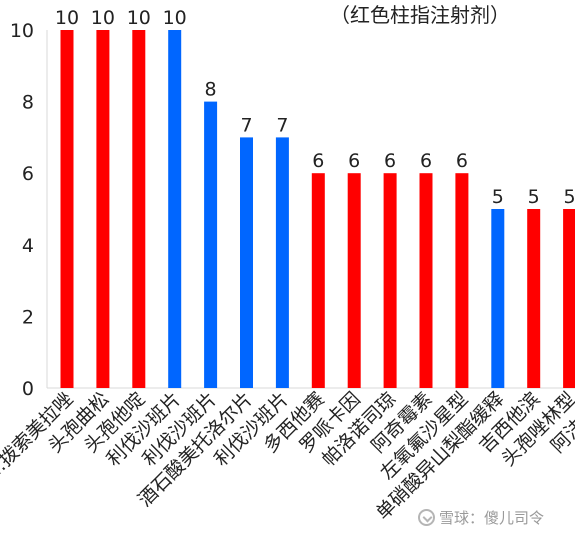  What do you see at coordinates (426, 517) in the screenshot?
I see `snowball-icon` at bounding box center [426, 517].